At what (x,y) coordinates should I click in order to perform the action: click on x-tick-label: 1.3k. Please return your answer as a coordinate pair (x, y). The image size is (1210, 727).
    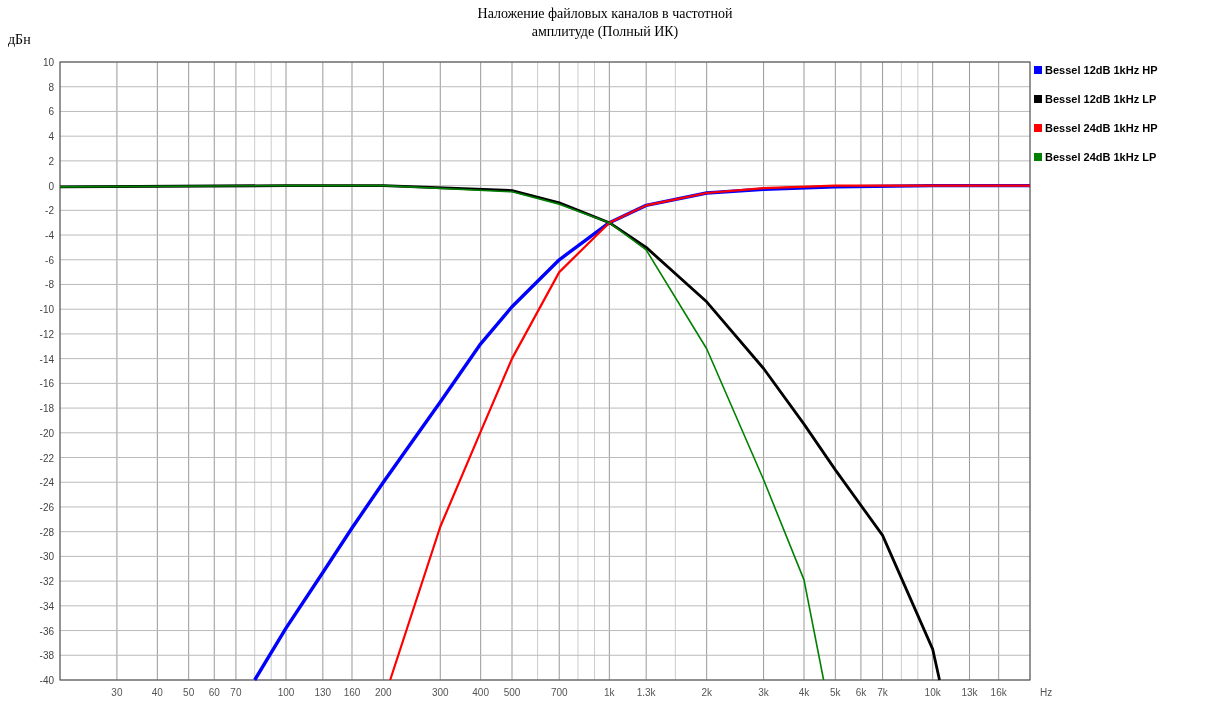
    Looking at the image, I should click on (646, 692).